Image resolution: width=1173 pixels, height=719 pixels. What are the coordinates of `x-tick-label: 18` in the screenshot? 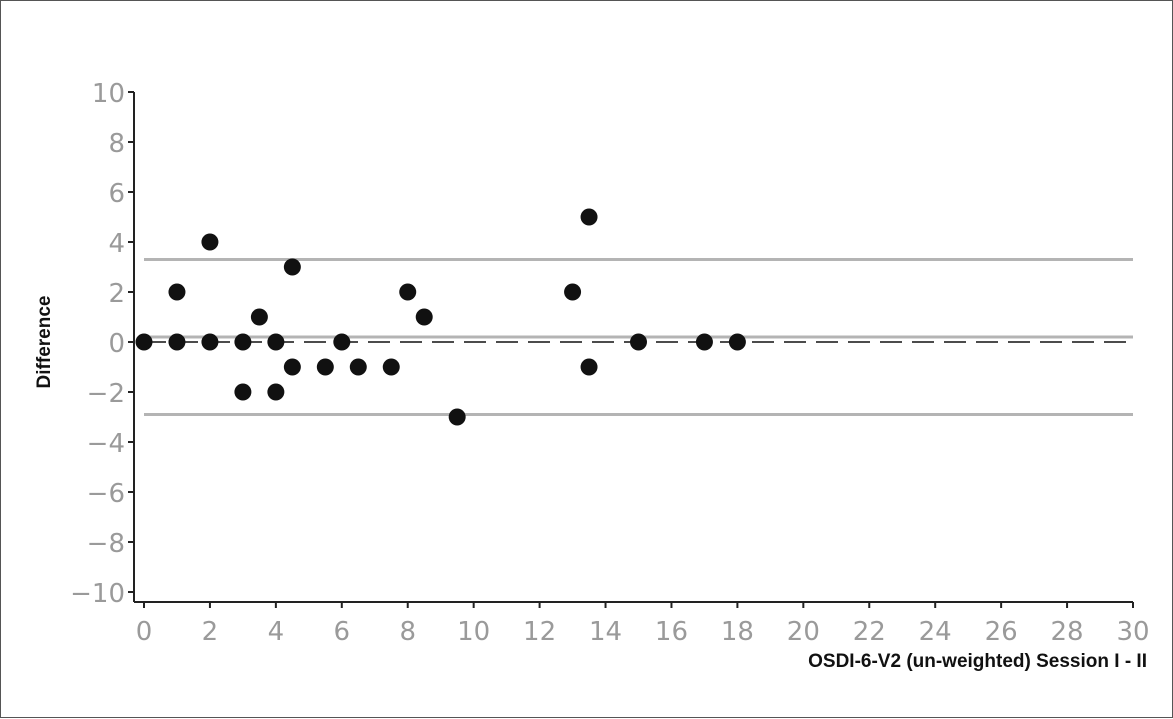 It's located at (737, 632).